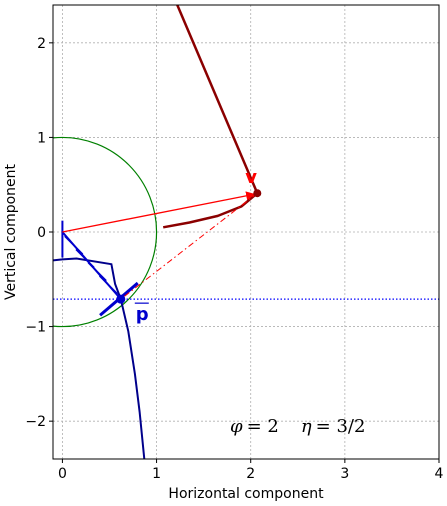 The image size is (447, 506). Describe the element at coordinates (439, 474) in the screenshot. I see `x-tick-label: 4` at that location.